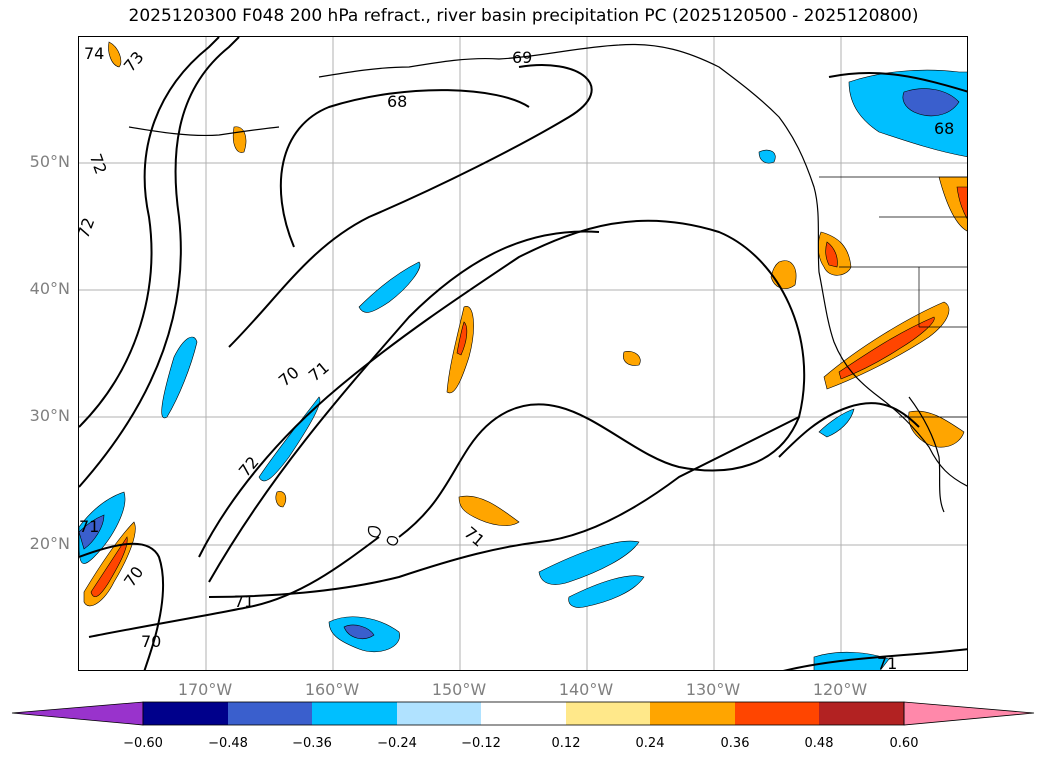  I want to click on patch-south-1-core, so click(359, 632).